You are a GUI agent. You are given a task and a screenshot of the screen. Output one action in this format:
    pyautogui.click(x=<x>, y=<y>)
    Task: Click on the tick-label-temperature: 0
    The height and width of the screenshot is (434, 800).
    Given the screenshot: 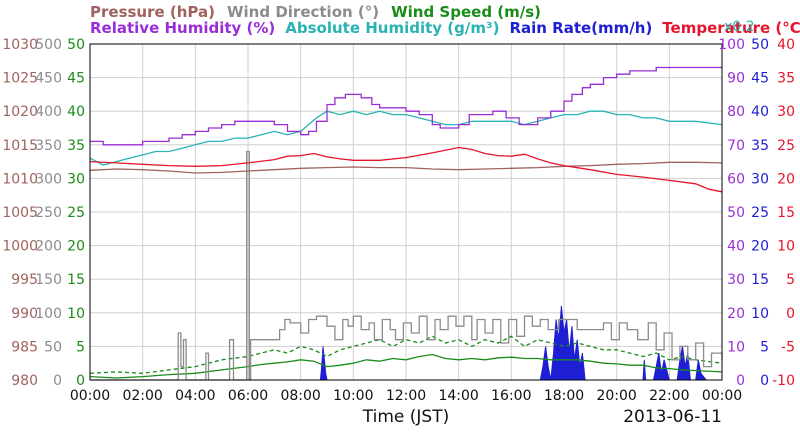 What is the action you would take?
    pyautogui.click(x=790, y=314)
    